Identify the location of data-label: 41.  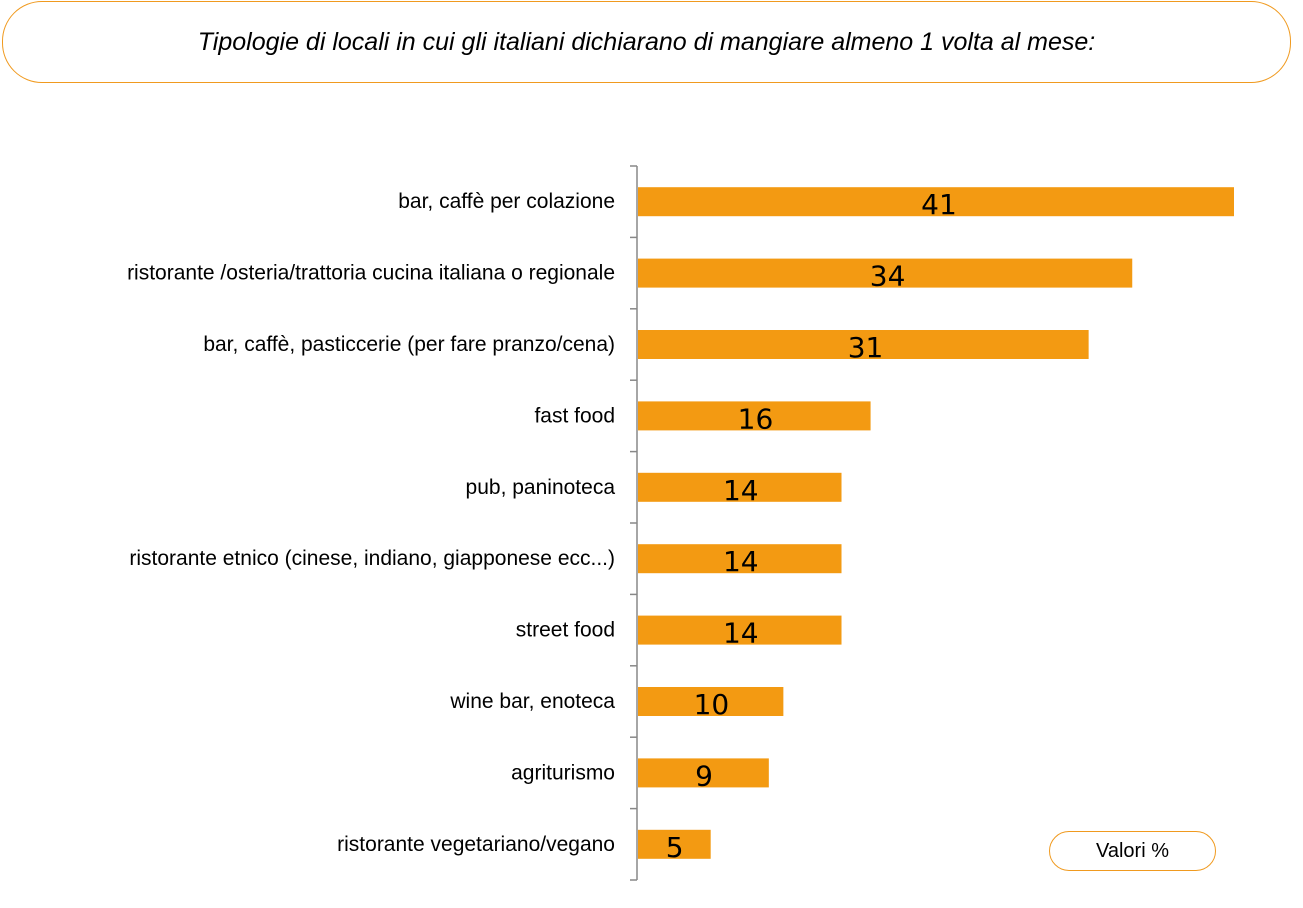
(939, 204).